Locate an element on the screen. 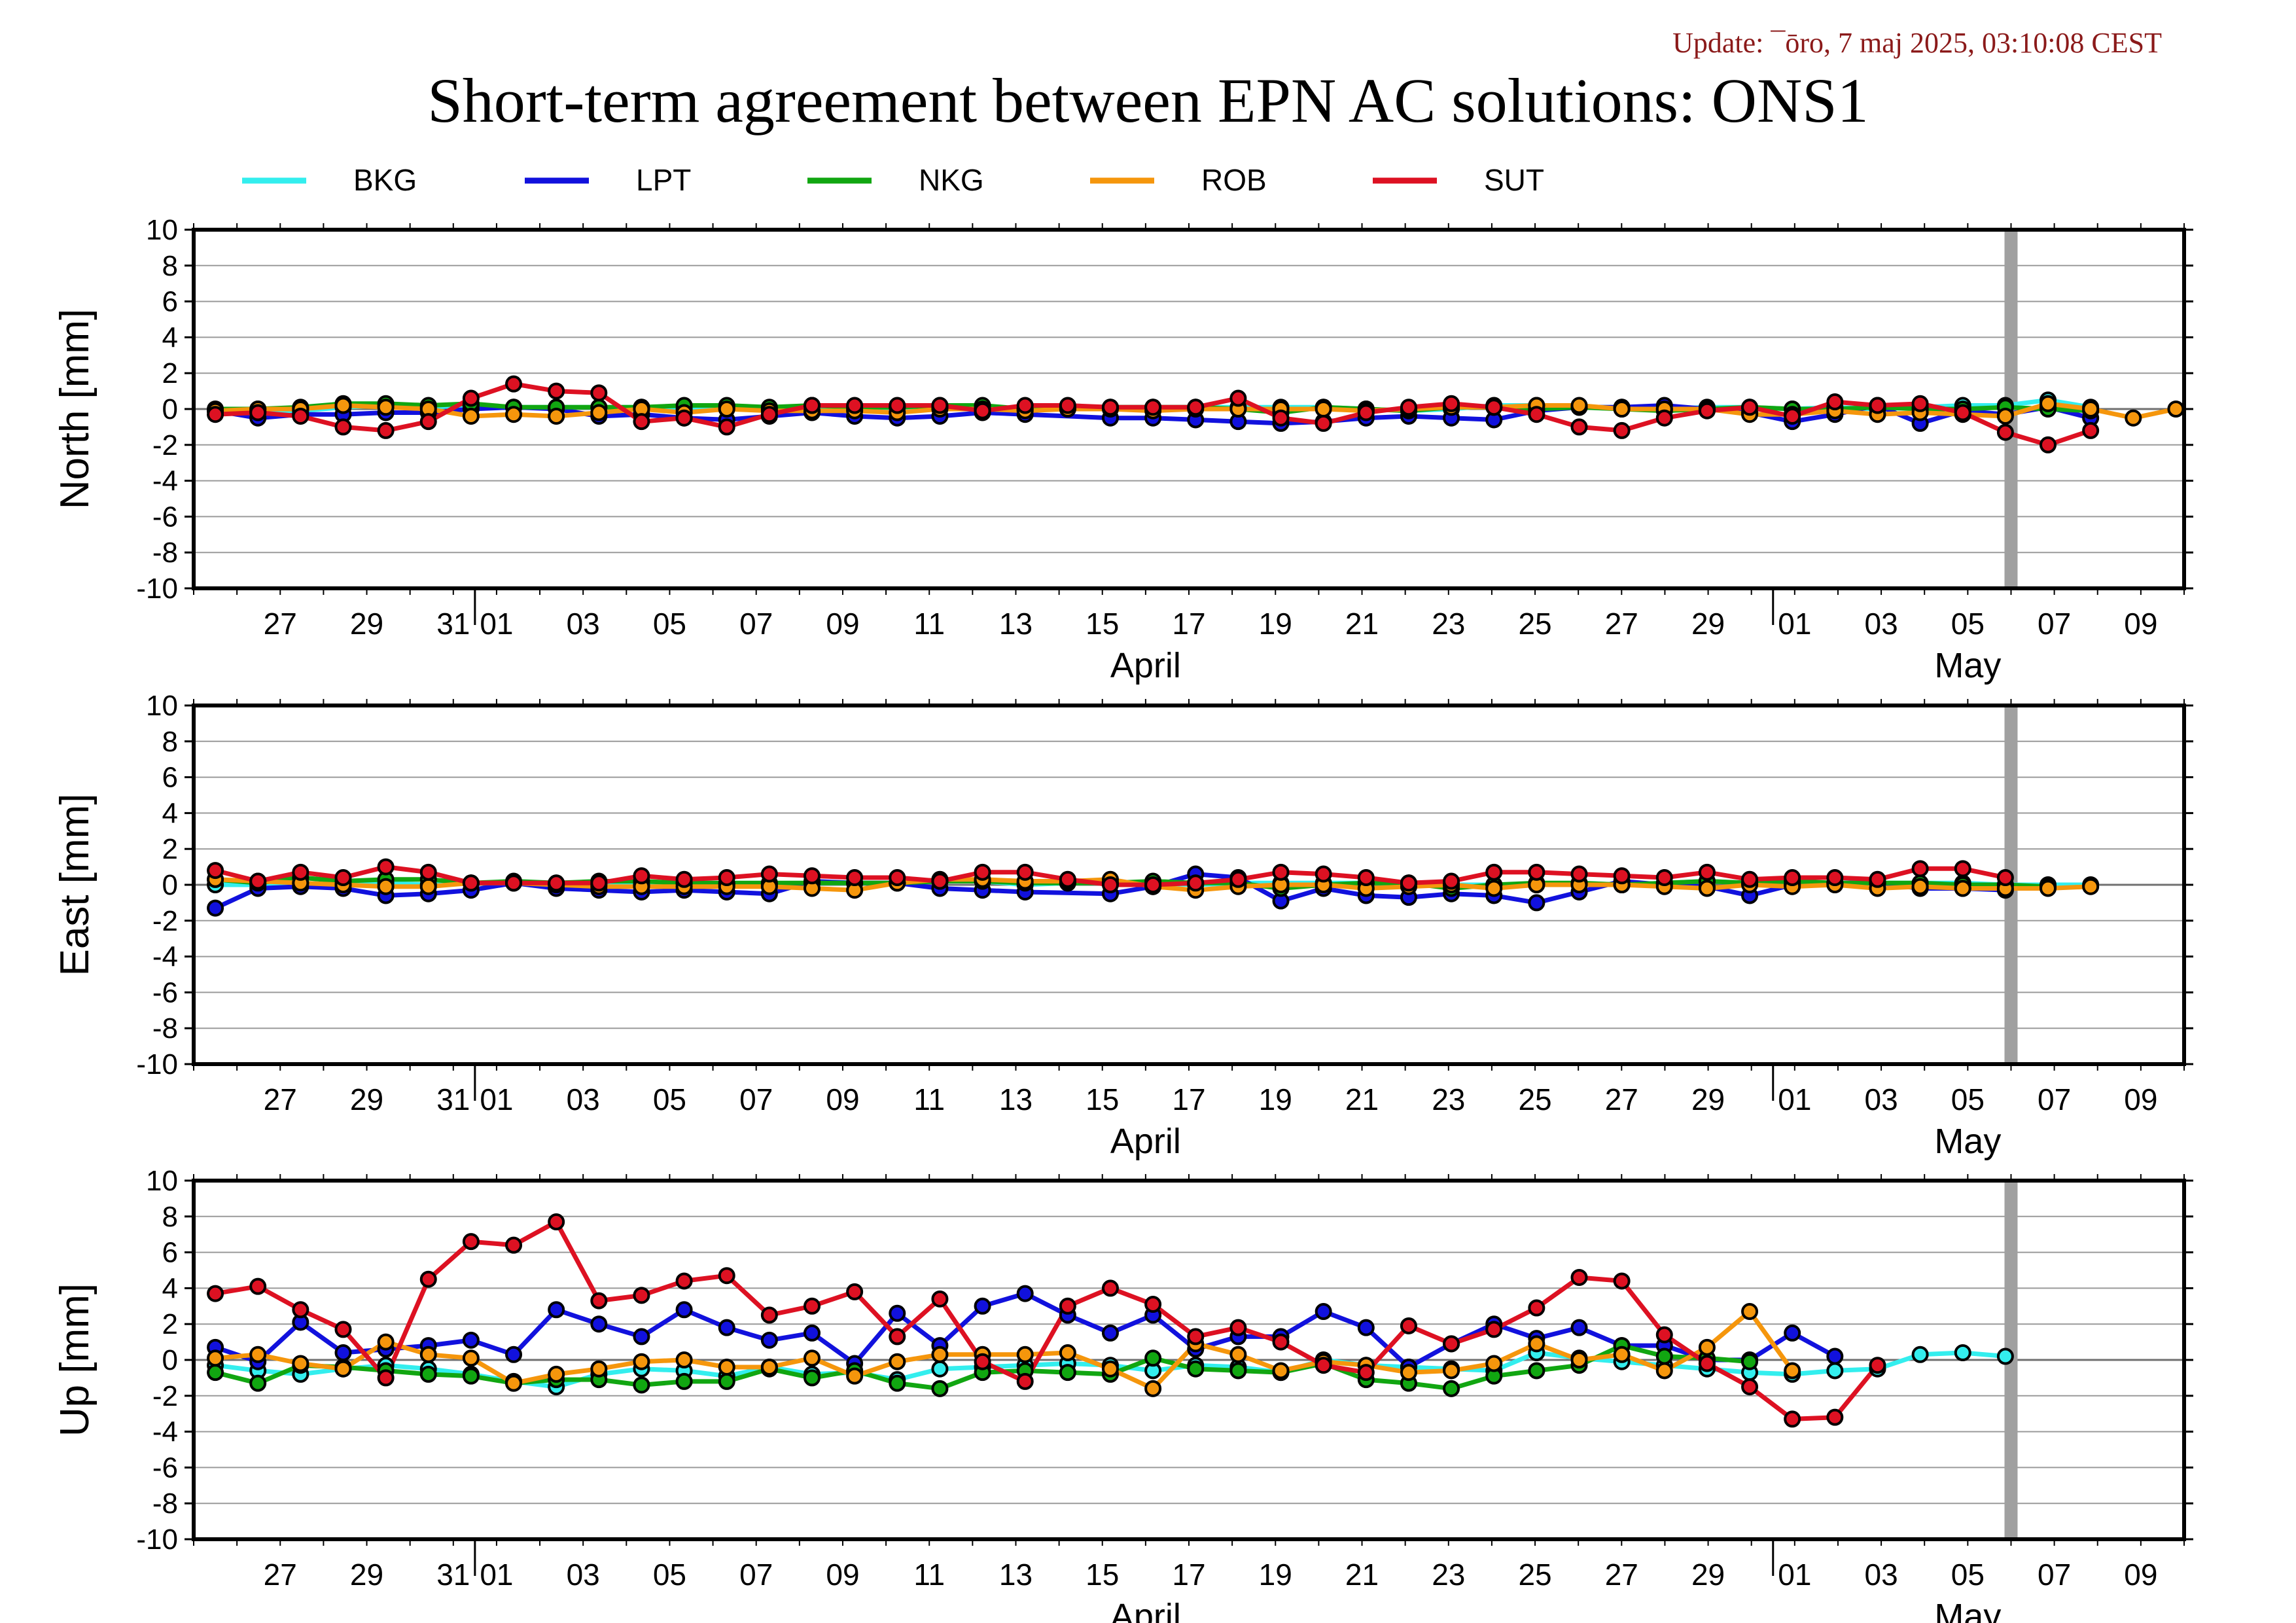 The height and width of the screenshot is (1623, 2296). series-line-sut is located at coordinates (1048, 1320).